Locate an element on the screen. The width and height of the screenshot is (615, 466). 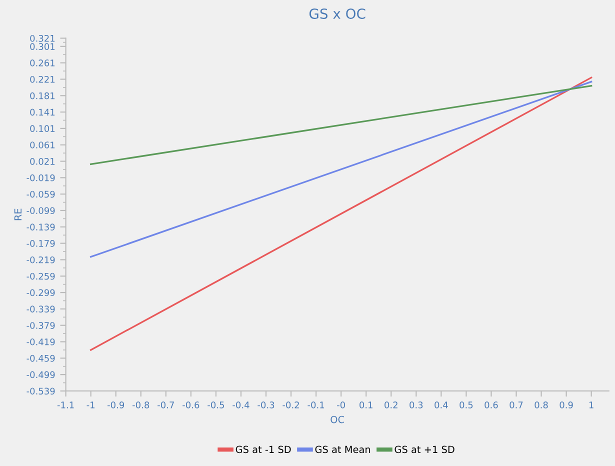
x-tick-label: 0.3 is located at coordinates (416, 405).